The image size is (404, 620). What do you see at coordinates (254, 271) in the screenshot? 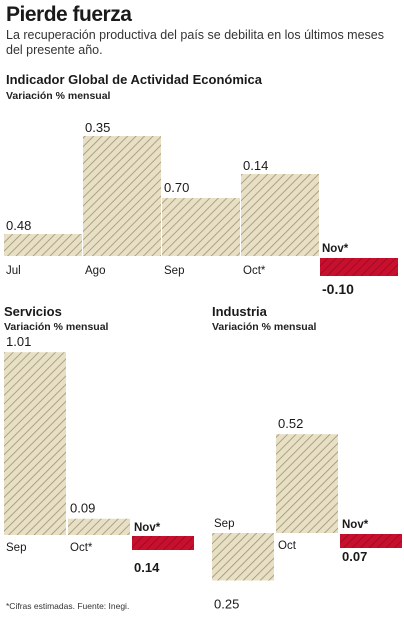
I see `category-label-igae-3: Oct*` at bounding box center [254, 271].